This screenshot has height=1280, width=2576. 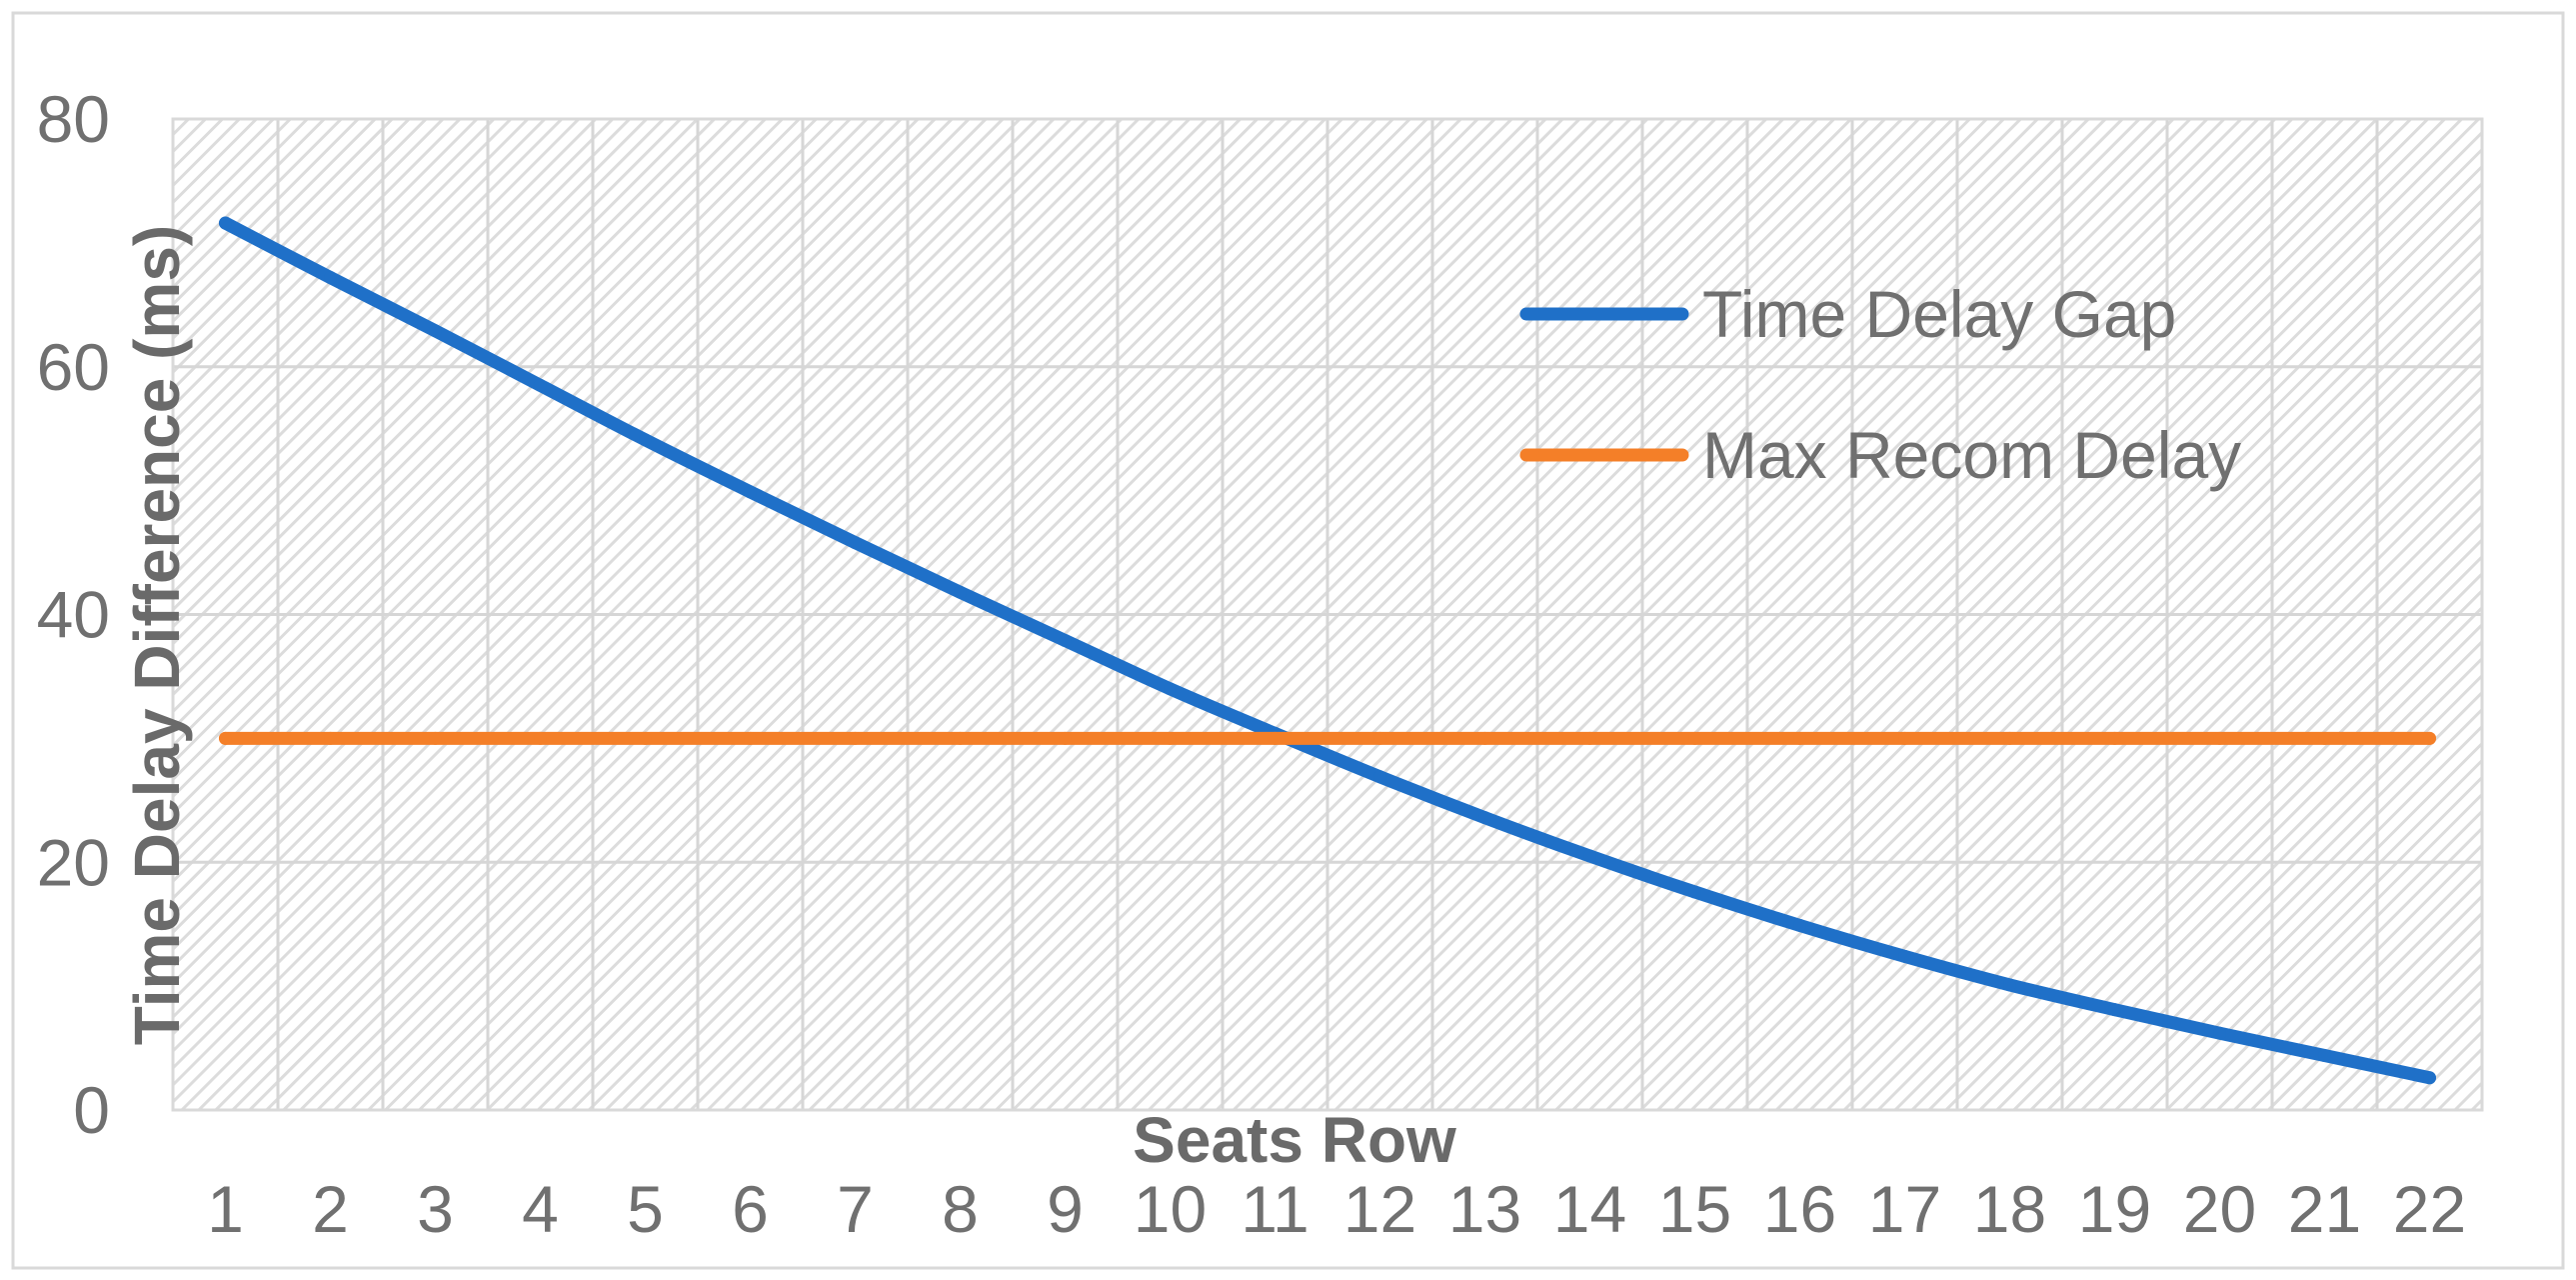 I want to click on x-tick-label: 20, so click(x=2219, y=1209).